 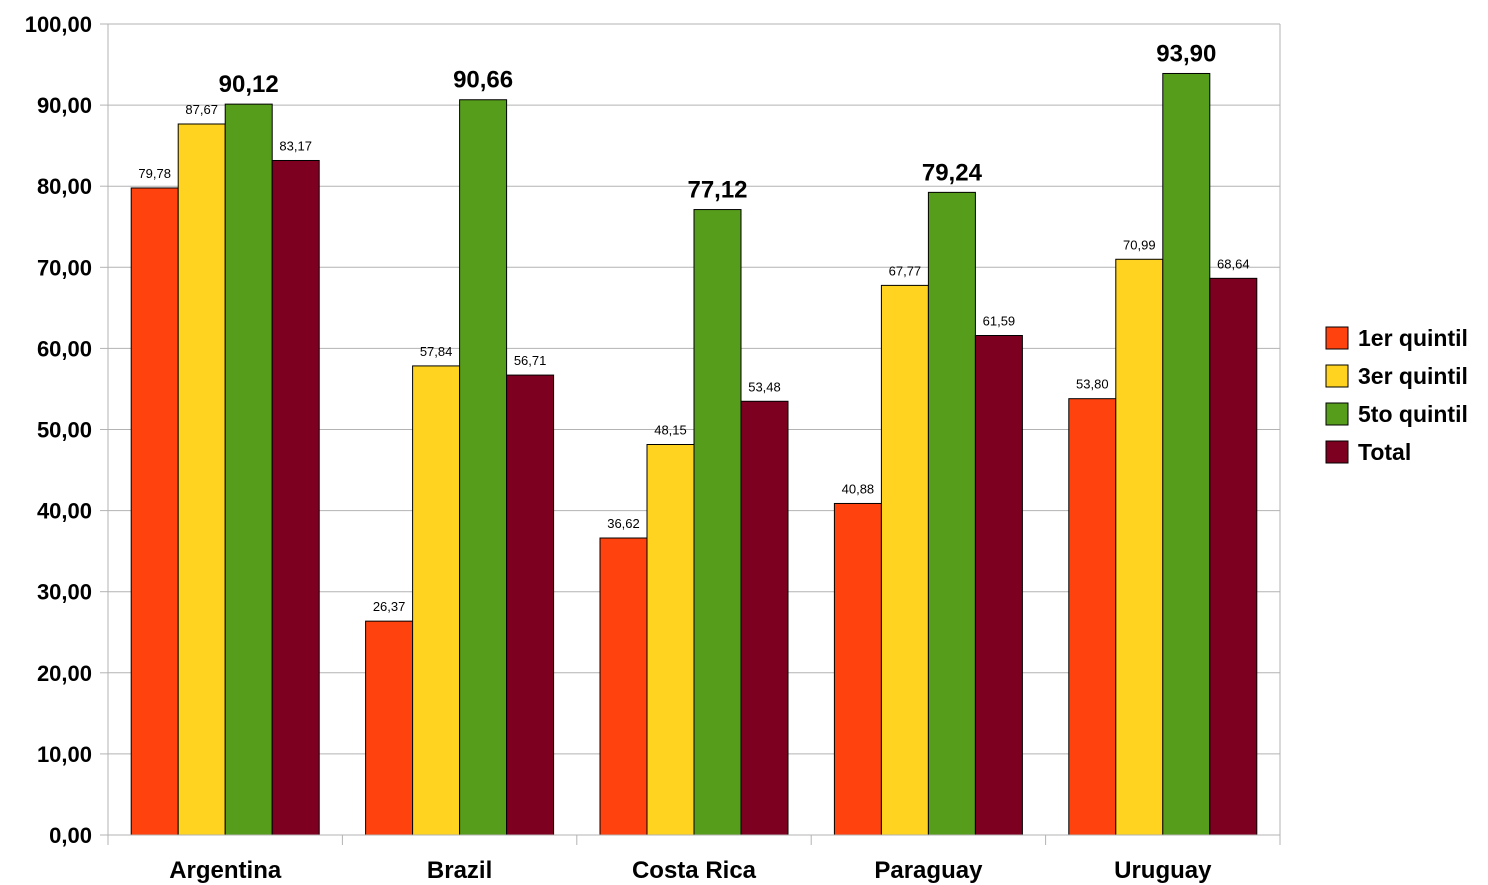 I want to click on x-tick-label: Paraguay, so click(x=928, y=870).